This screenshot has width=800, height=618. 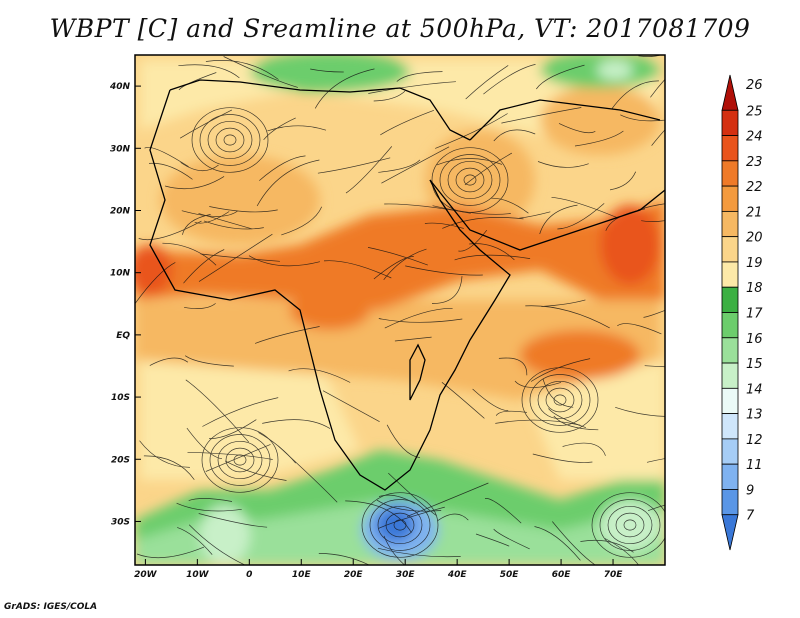 I want to click on colorbar-label: 13, so click(x=754, y=415).